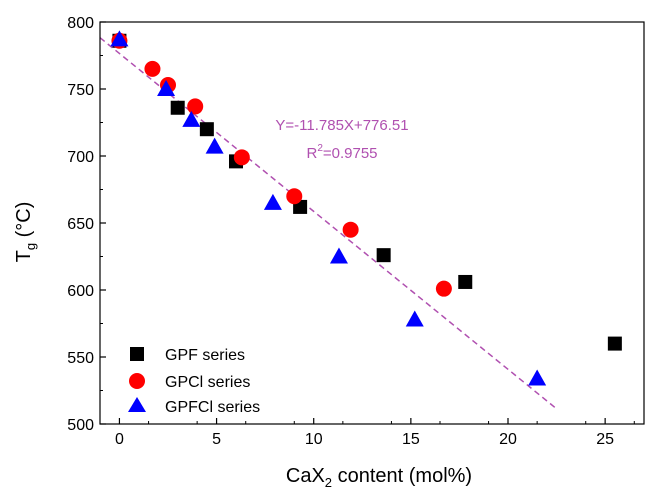 The width and height of the screenshot is (646, 489). Describe the element at coordinates (207, 382) in the screenshot. I see `legend-label-gpcl: GPCl series` at that location.